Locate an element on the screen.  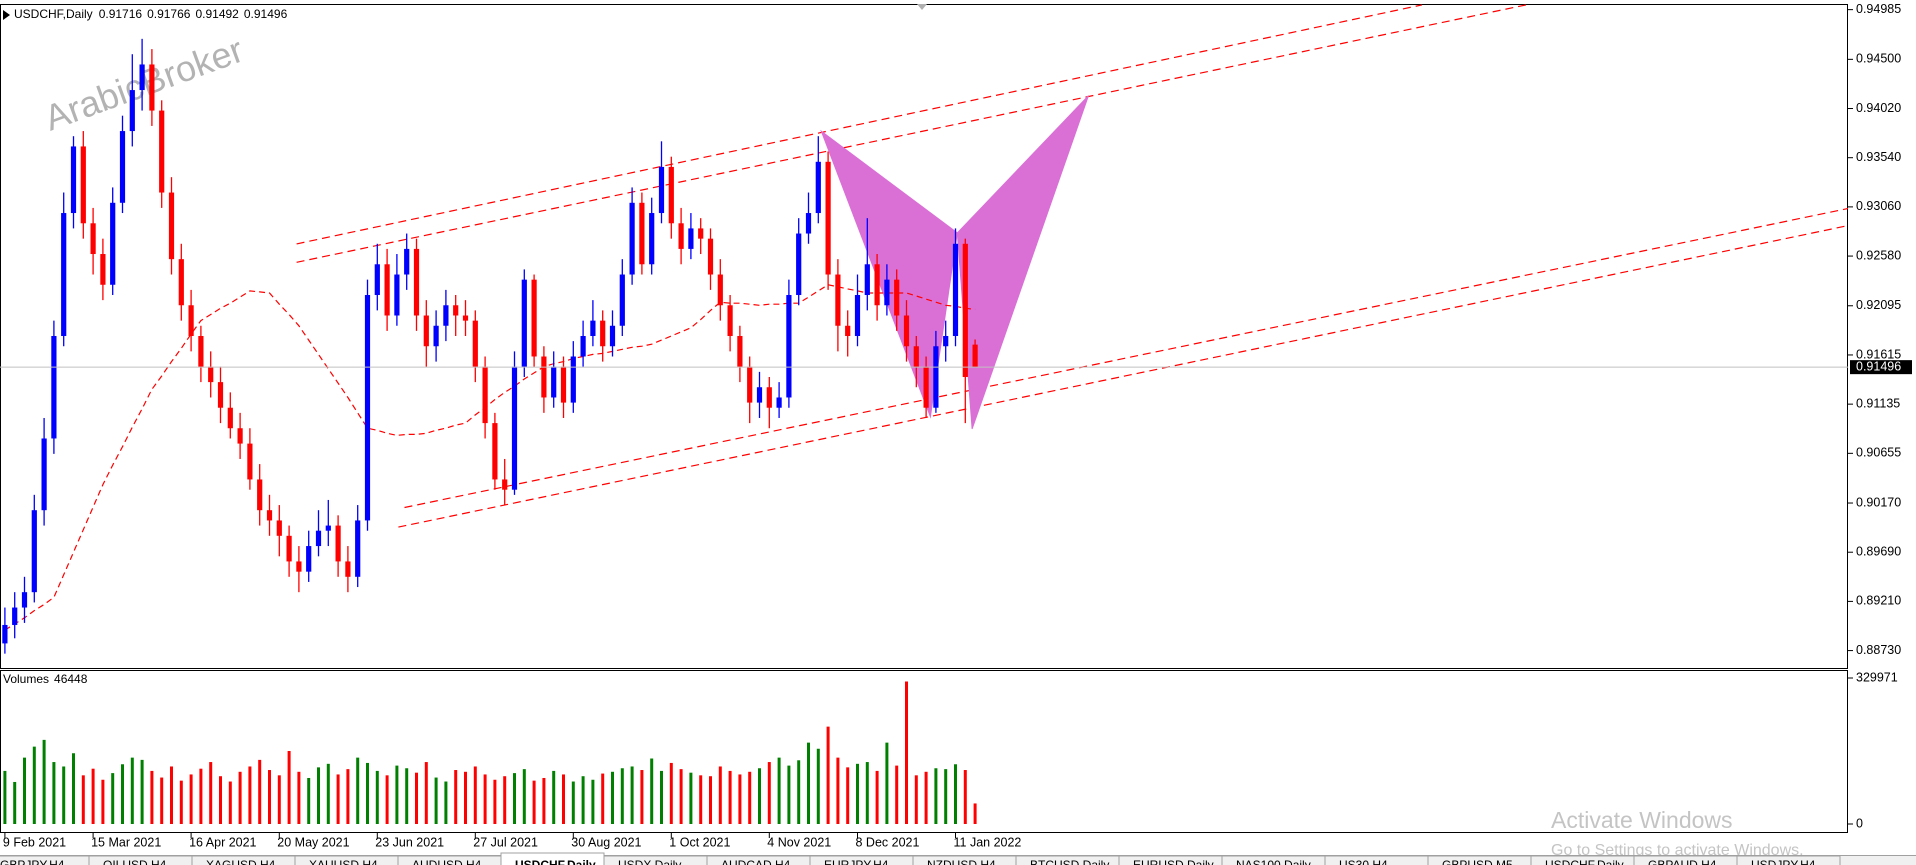
current-price-box is located at coordinates (1881, 367).